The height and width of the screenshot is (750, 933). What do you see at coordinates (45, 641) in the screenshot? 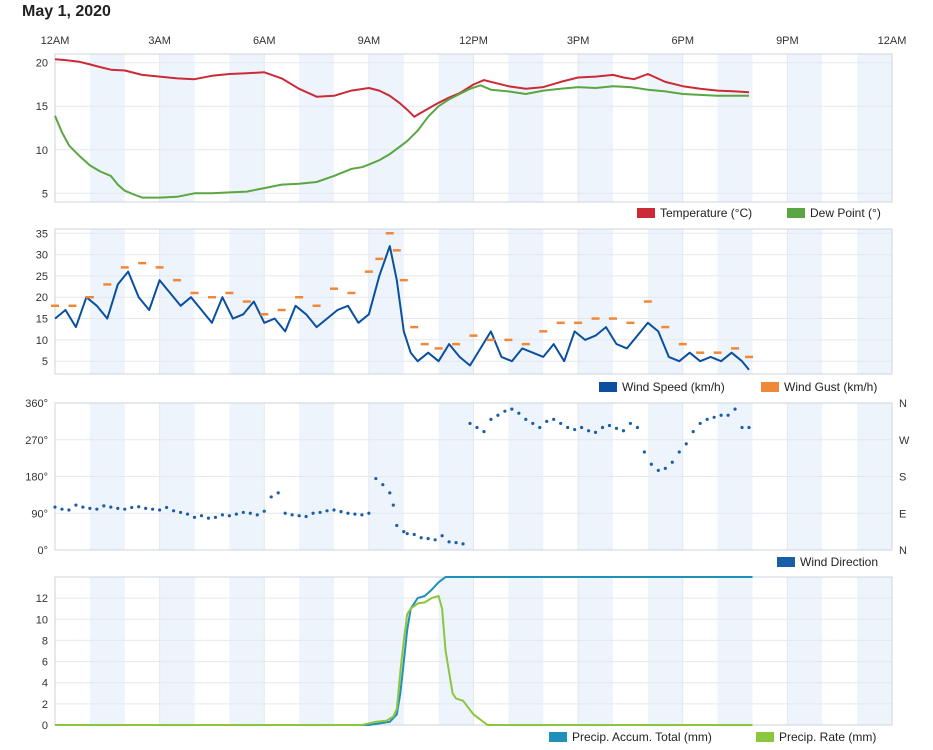
I see `y-tick-label: 8` at bounding box center [45, 641].